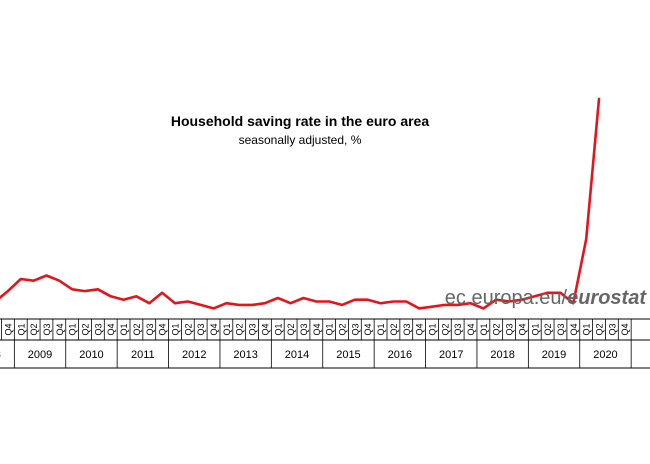 This screenshot has height=464, width=650. Describe the element at coordinates (606, 298) in the screenshot. I see `source-brand: eurostat` at that location.